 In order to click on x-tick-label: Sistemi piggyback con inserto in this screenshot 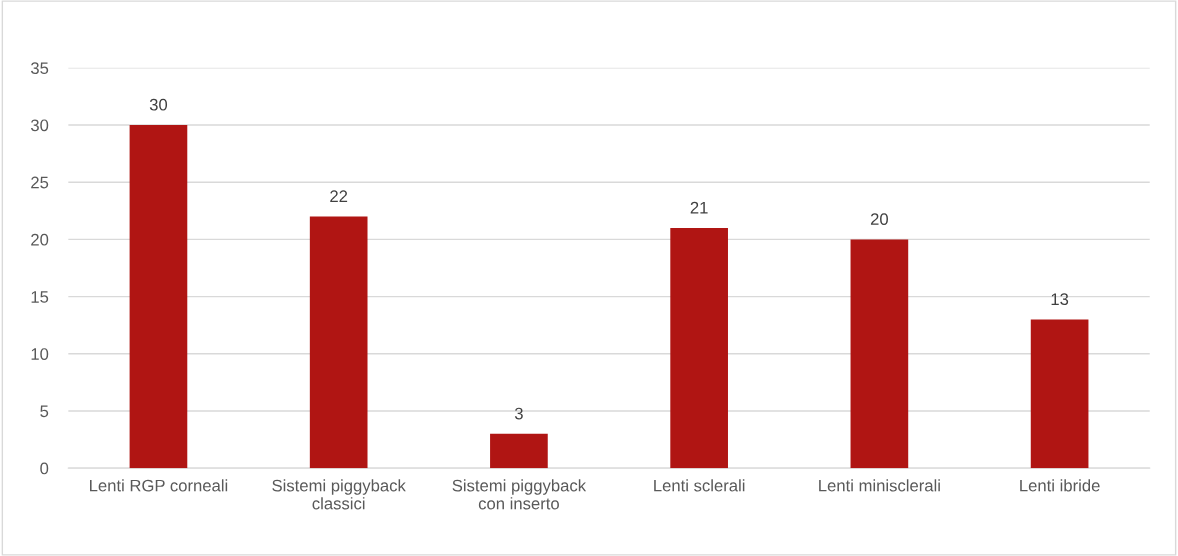, I will do `click(519, 494)`.